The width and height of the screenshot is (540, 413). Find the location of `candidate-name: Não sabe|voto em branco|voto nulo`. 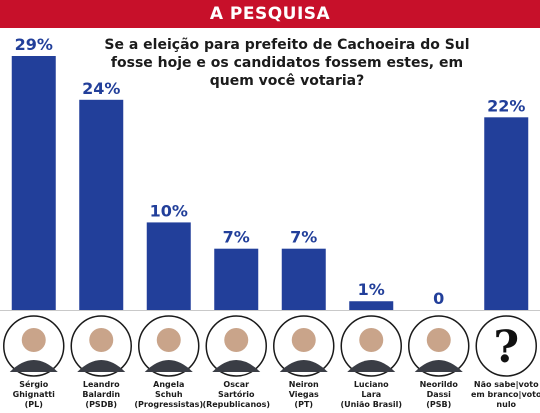

candidate-name: Não sabe|voto em branco|voto nulo is located at coordinates (503, 395).